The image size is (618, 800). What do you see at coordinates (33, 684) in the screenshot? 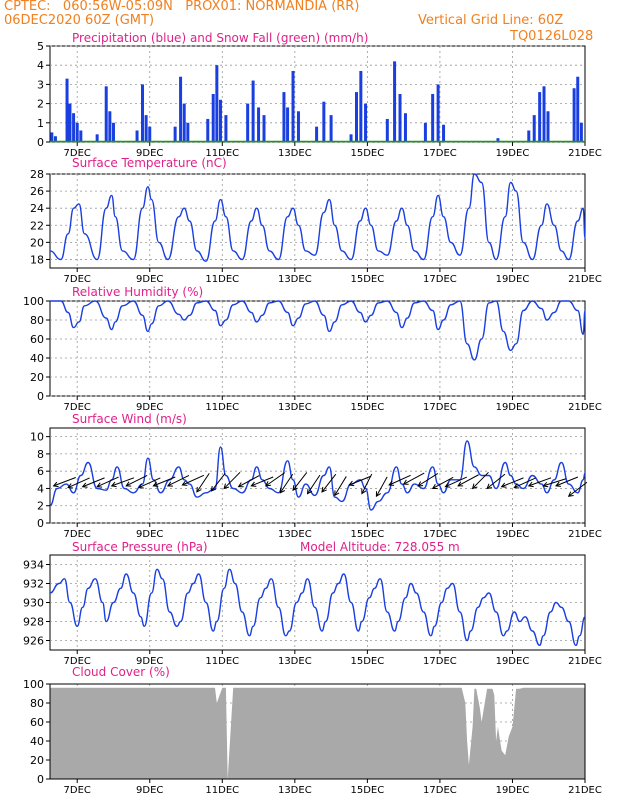
I see `cloud-ytick-label: 100` at bounding box center [33, 684].